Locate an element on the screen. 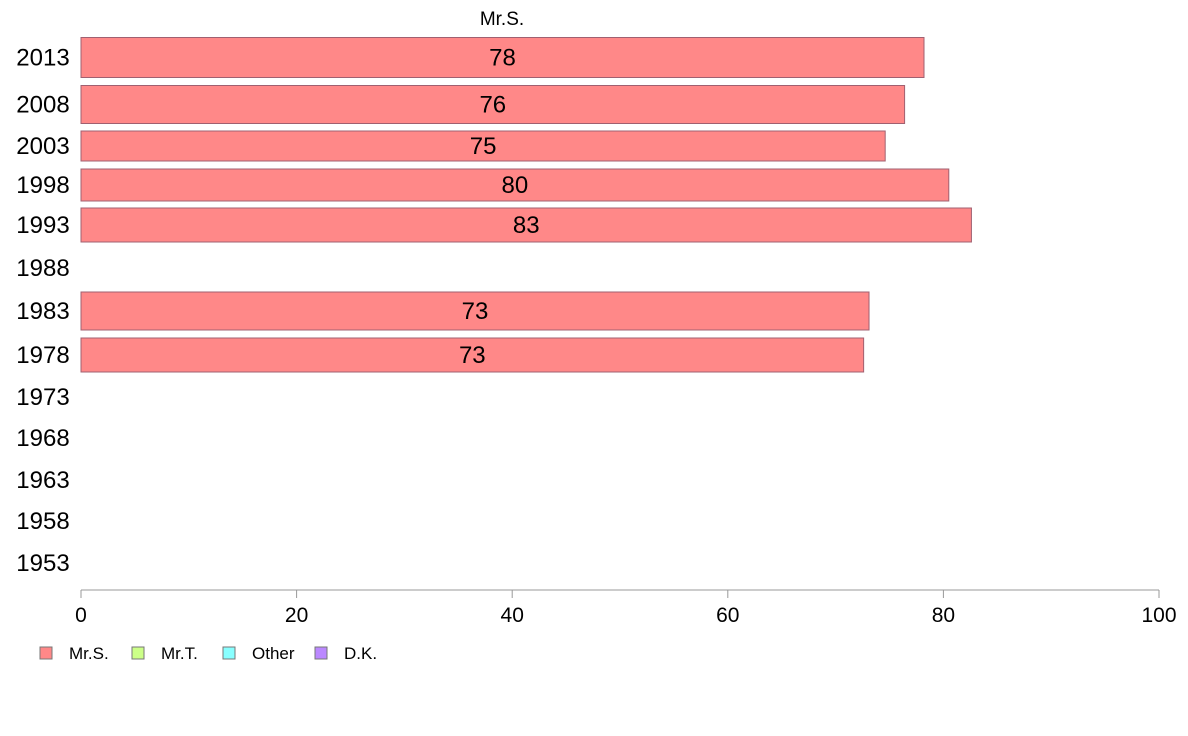 This screenshot has width=1188, height=736. y-tick-label: 1988 is located at coordinates (42, 268).